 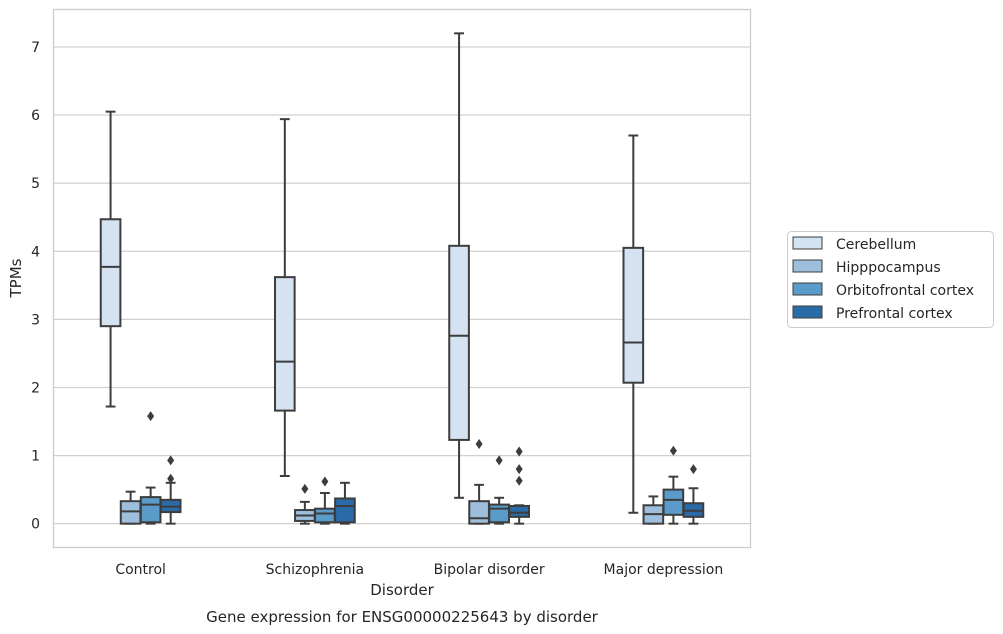 What do you see at coordinates (35, 184) in the screenshot?
I see `y-tick-label: 5` at bounding box center [35, 184].